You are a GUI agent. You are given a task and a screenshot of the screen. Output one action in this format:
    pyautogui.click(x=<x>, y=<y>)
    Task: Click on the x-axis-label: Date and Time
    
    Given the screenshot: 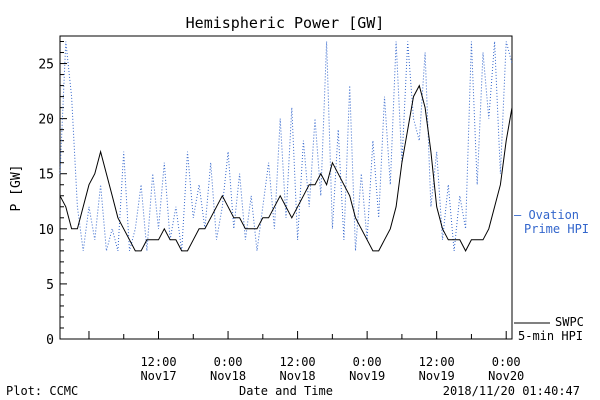 What is the action you would take?
    pyautogui.click(x=286, y=391)
    